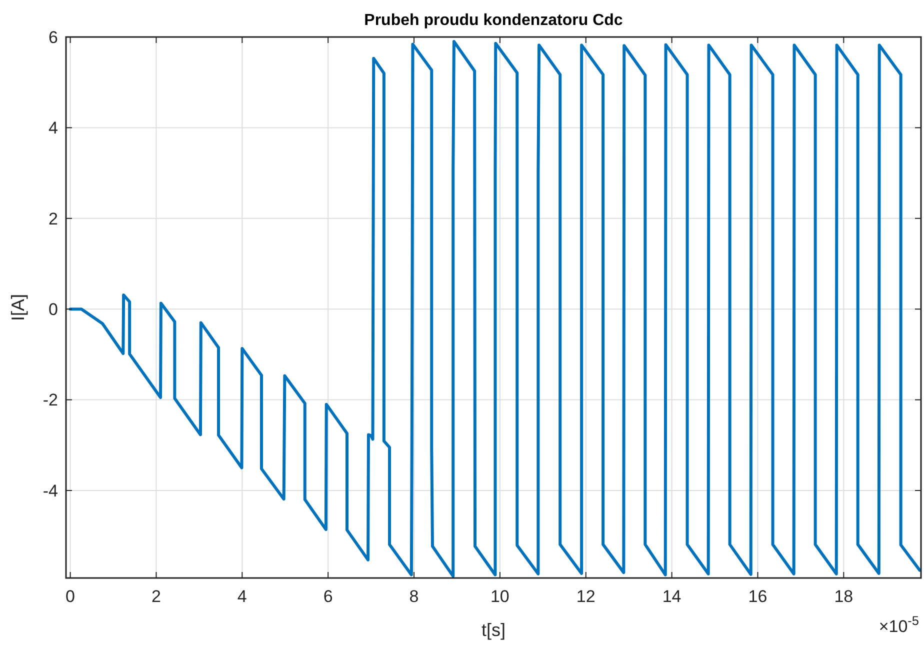 Image resolution: width=924 pixels, height=646 pixels. I want to click on y-tick-label: -2, so click(50, 400).